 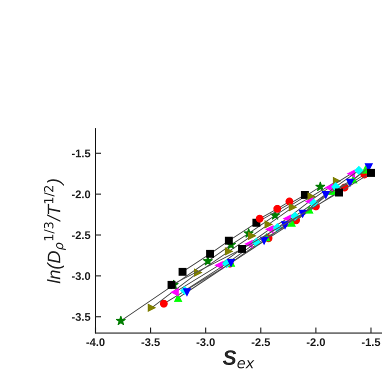 What do you see at coordinates (95, 342) in the screenshot?
I see `x-tick-label: -4.0` at bounding box center [95, 342].